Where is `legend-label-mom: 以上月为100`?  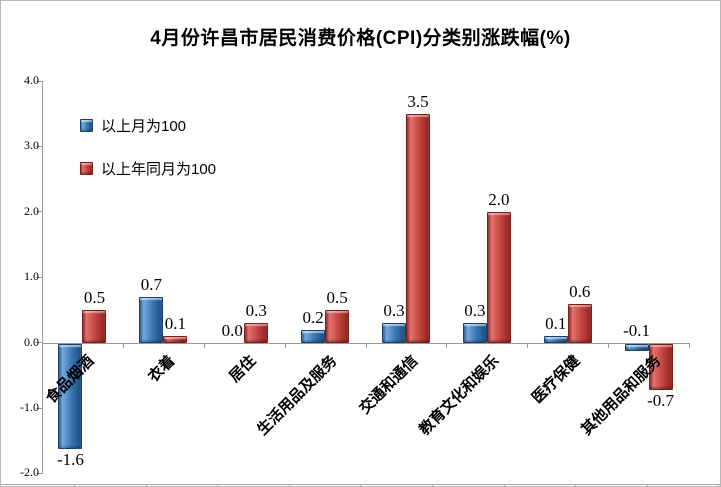 legend-label-mom: 以上月为100 is located at coordinates (144, 126).